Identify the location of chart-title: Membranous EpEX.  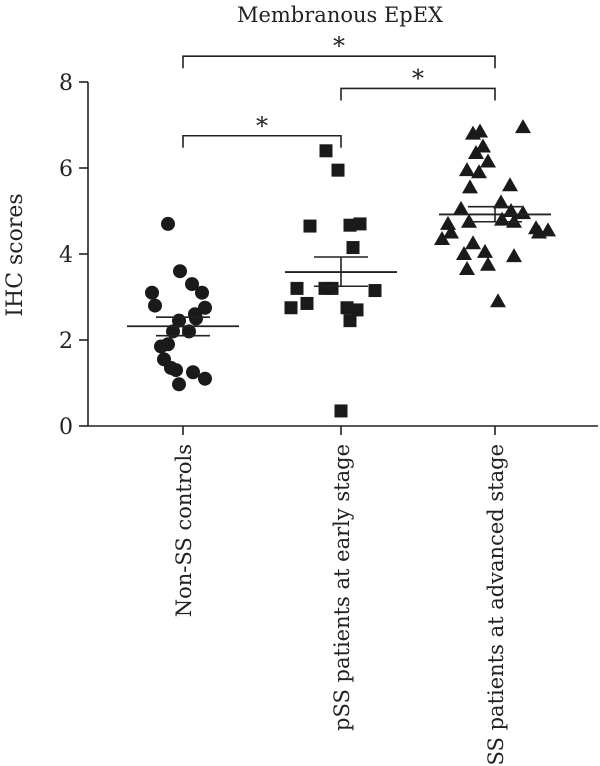
(340, 15).